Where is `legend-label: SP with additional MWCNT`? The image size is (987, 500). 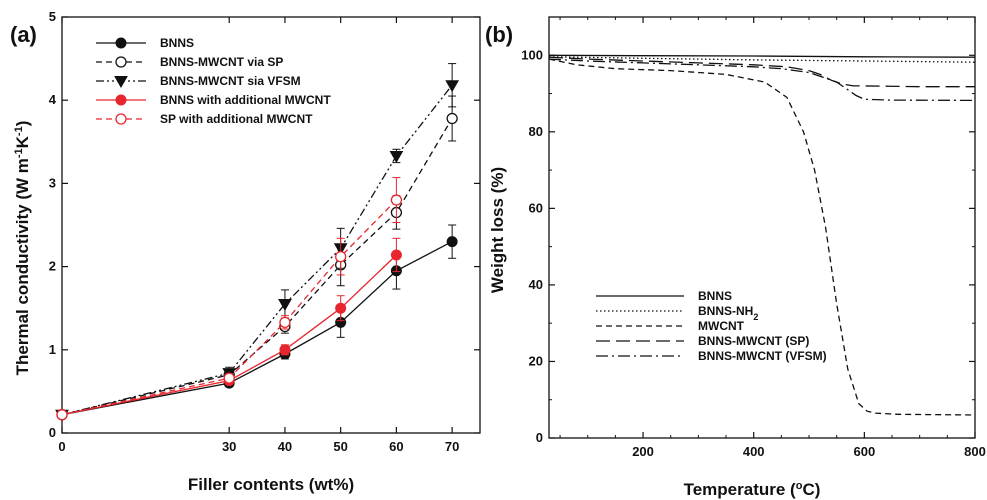 legend-label: SP with additional MWCNT is located at coordinates (236, 119).